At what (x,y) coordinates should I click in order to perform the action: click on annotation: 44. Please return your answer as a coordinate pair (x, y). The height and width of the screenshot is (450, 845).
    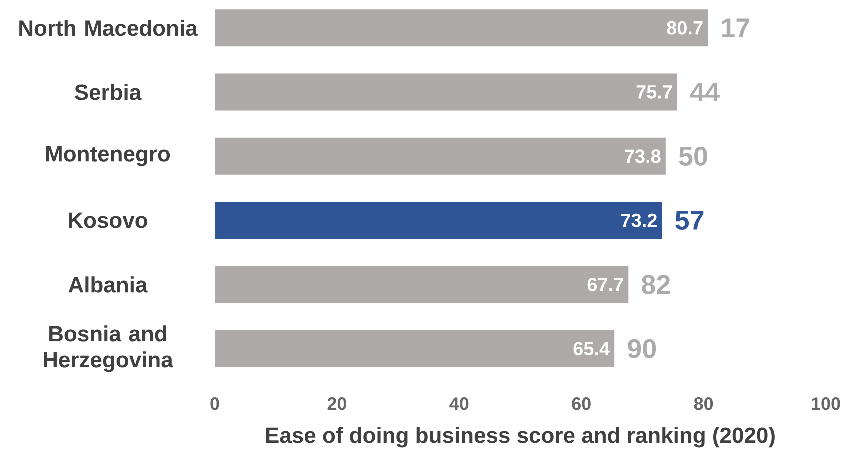
    Looking at the image, I should click on (705, 92).